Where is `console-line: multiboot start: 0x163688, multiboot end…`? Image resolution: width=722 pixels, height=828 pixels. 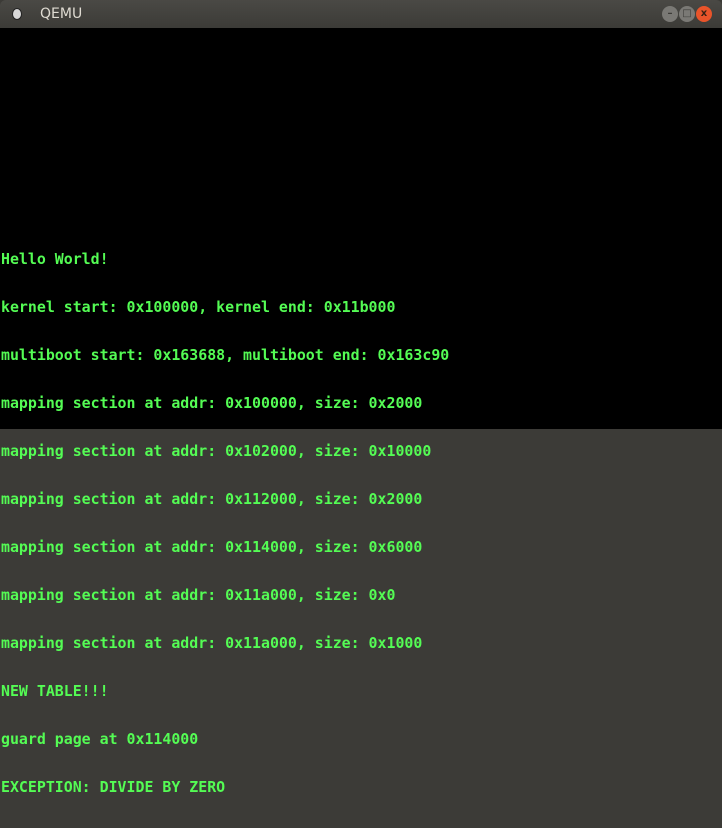
console-line: multiboot start: 0x163688, multiboot end… is located at coordinates (225, 355).